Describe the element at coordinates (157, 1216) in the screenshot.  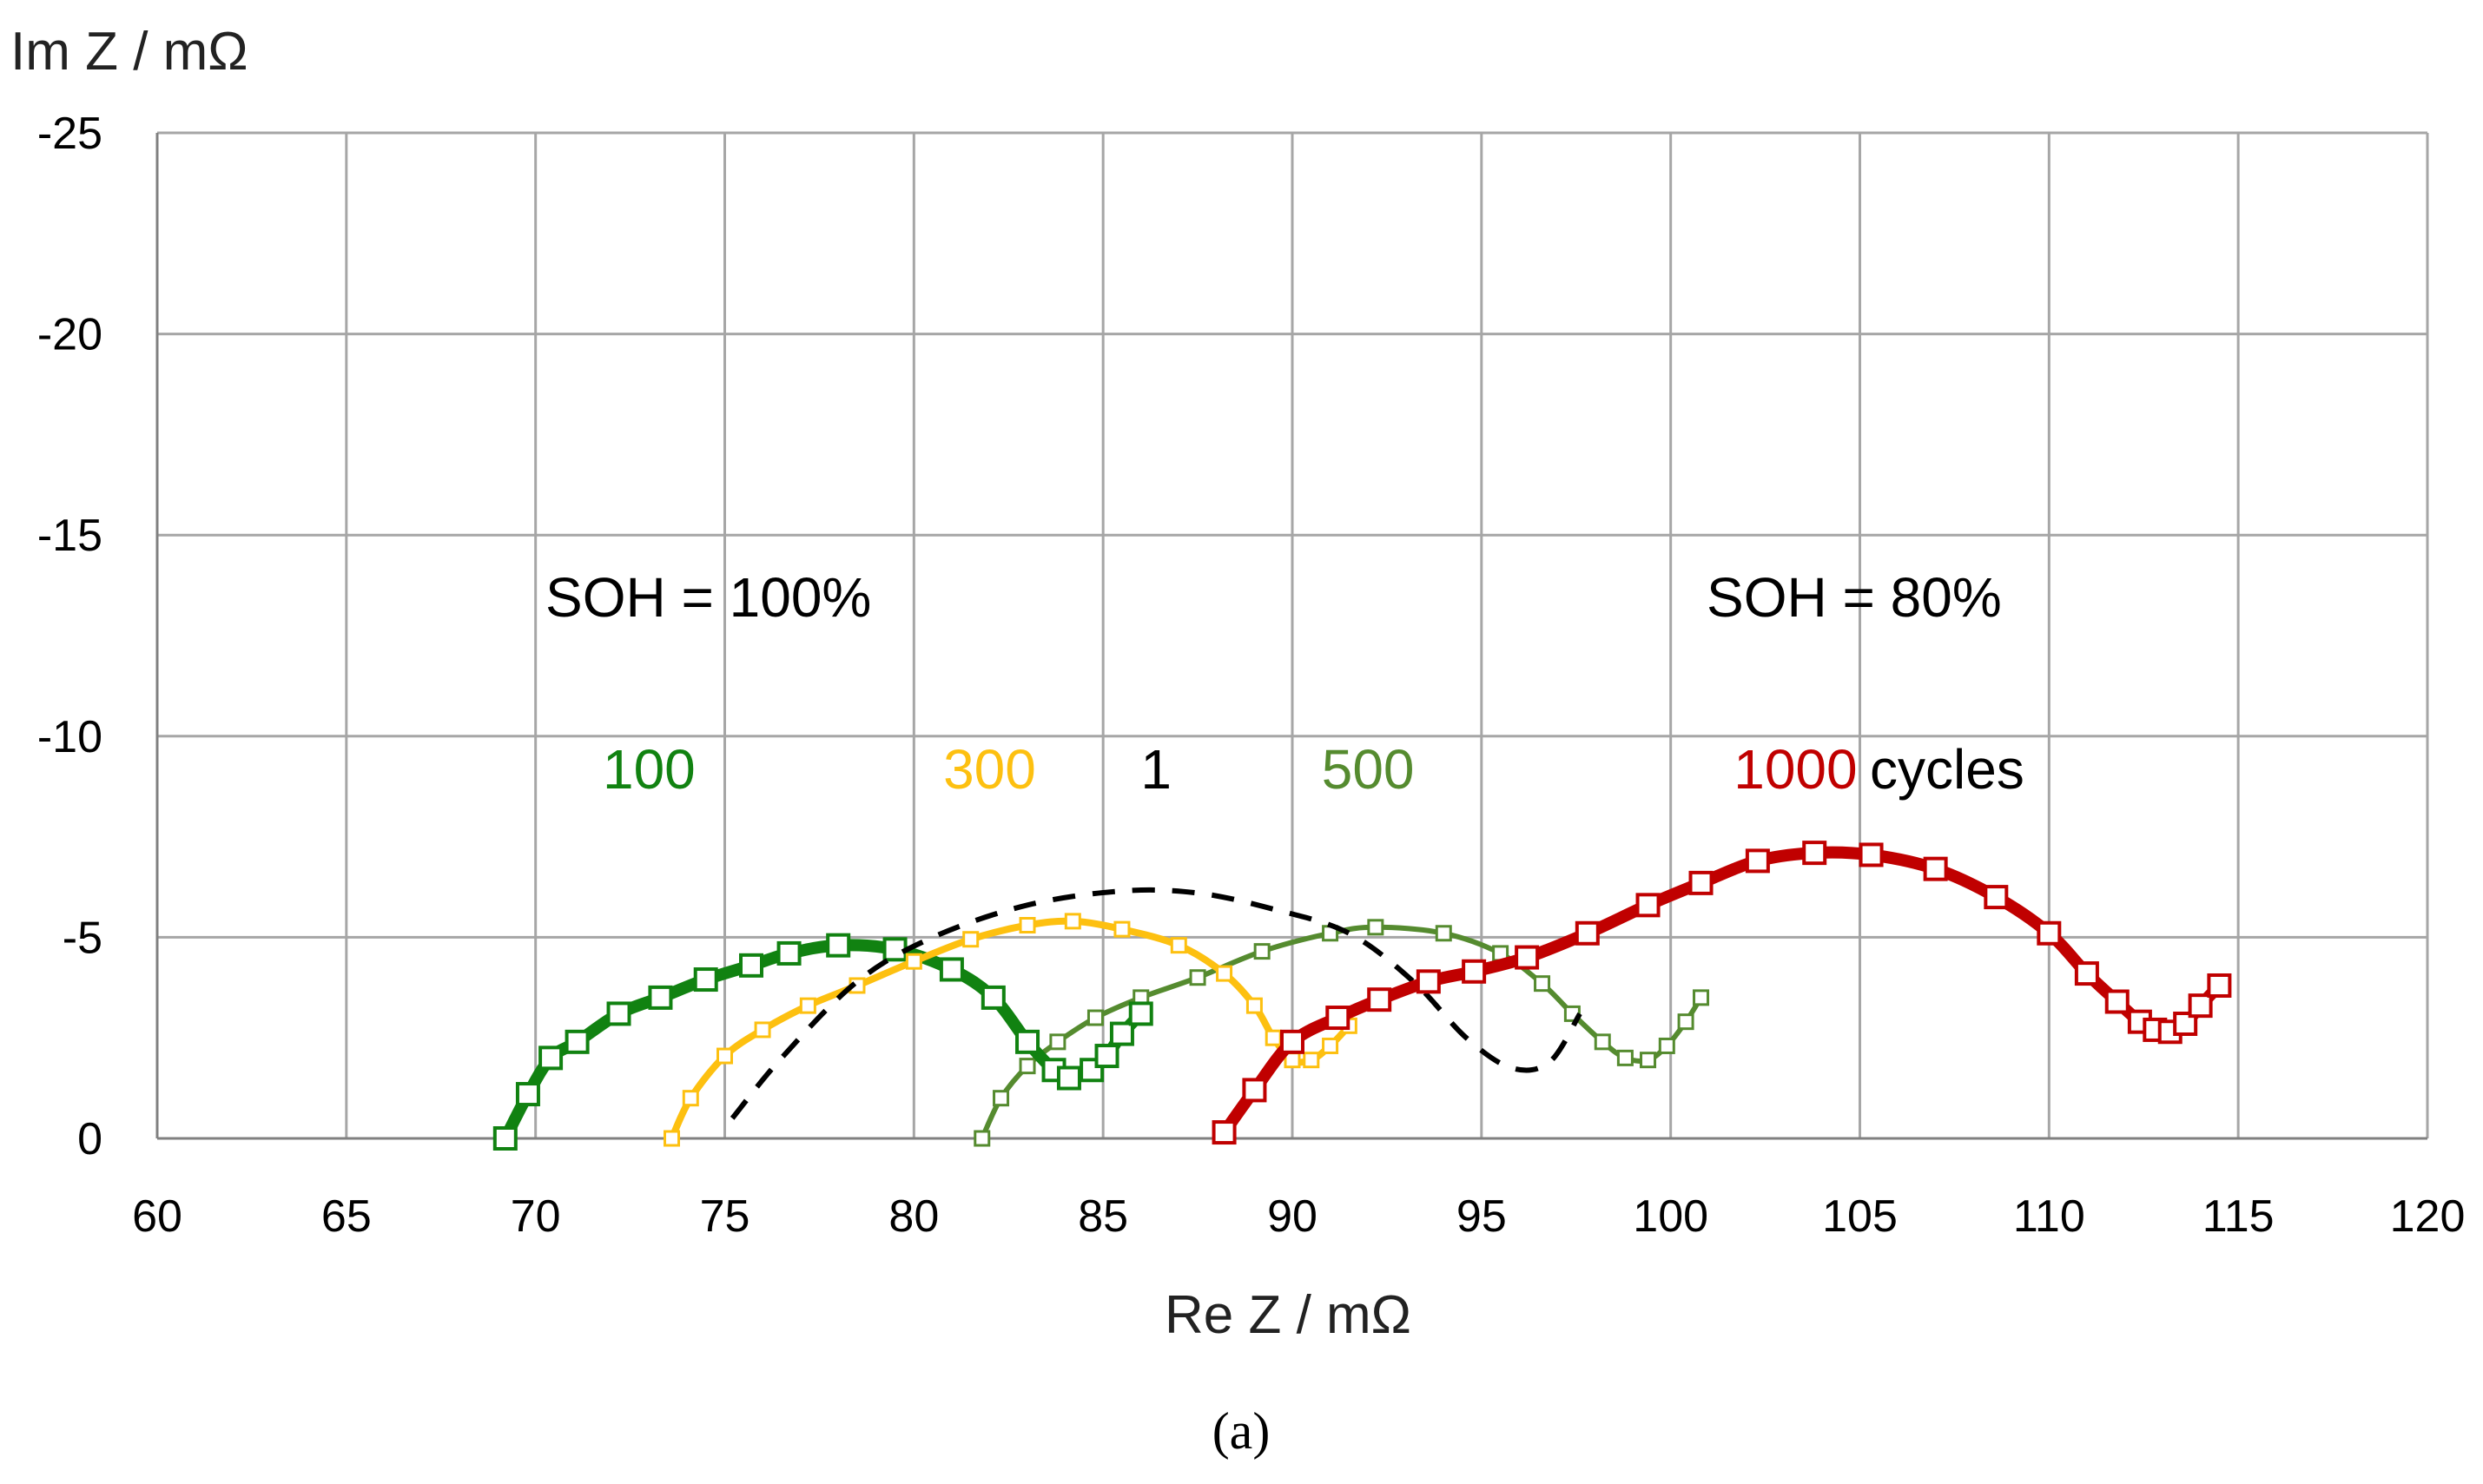
I see `x-tick-label: 60` at that location.